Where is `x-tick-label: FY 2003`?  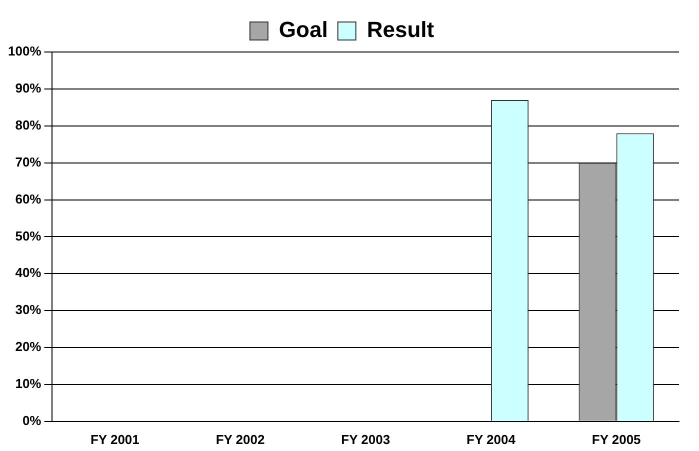
x-tick-label: FY 2003 is located at coordinates (365, 439).